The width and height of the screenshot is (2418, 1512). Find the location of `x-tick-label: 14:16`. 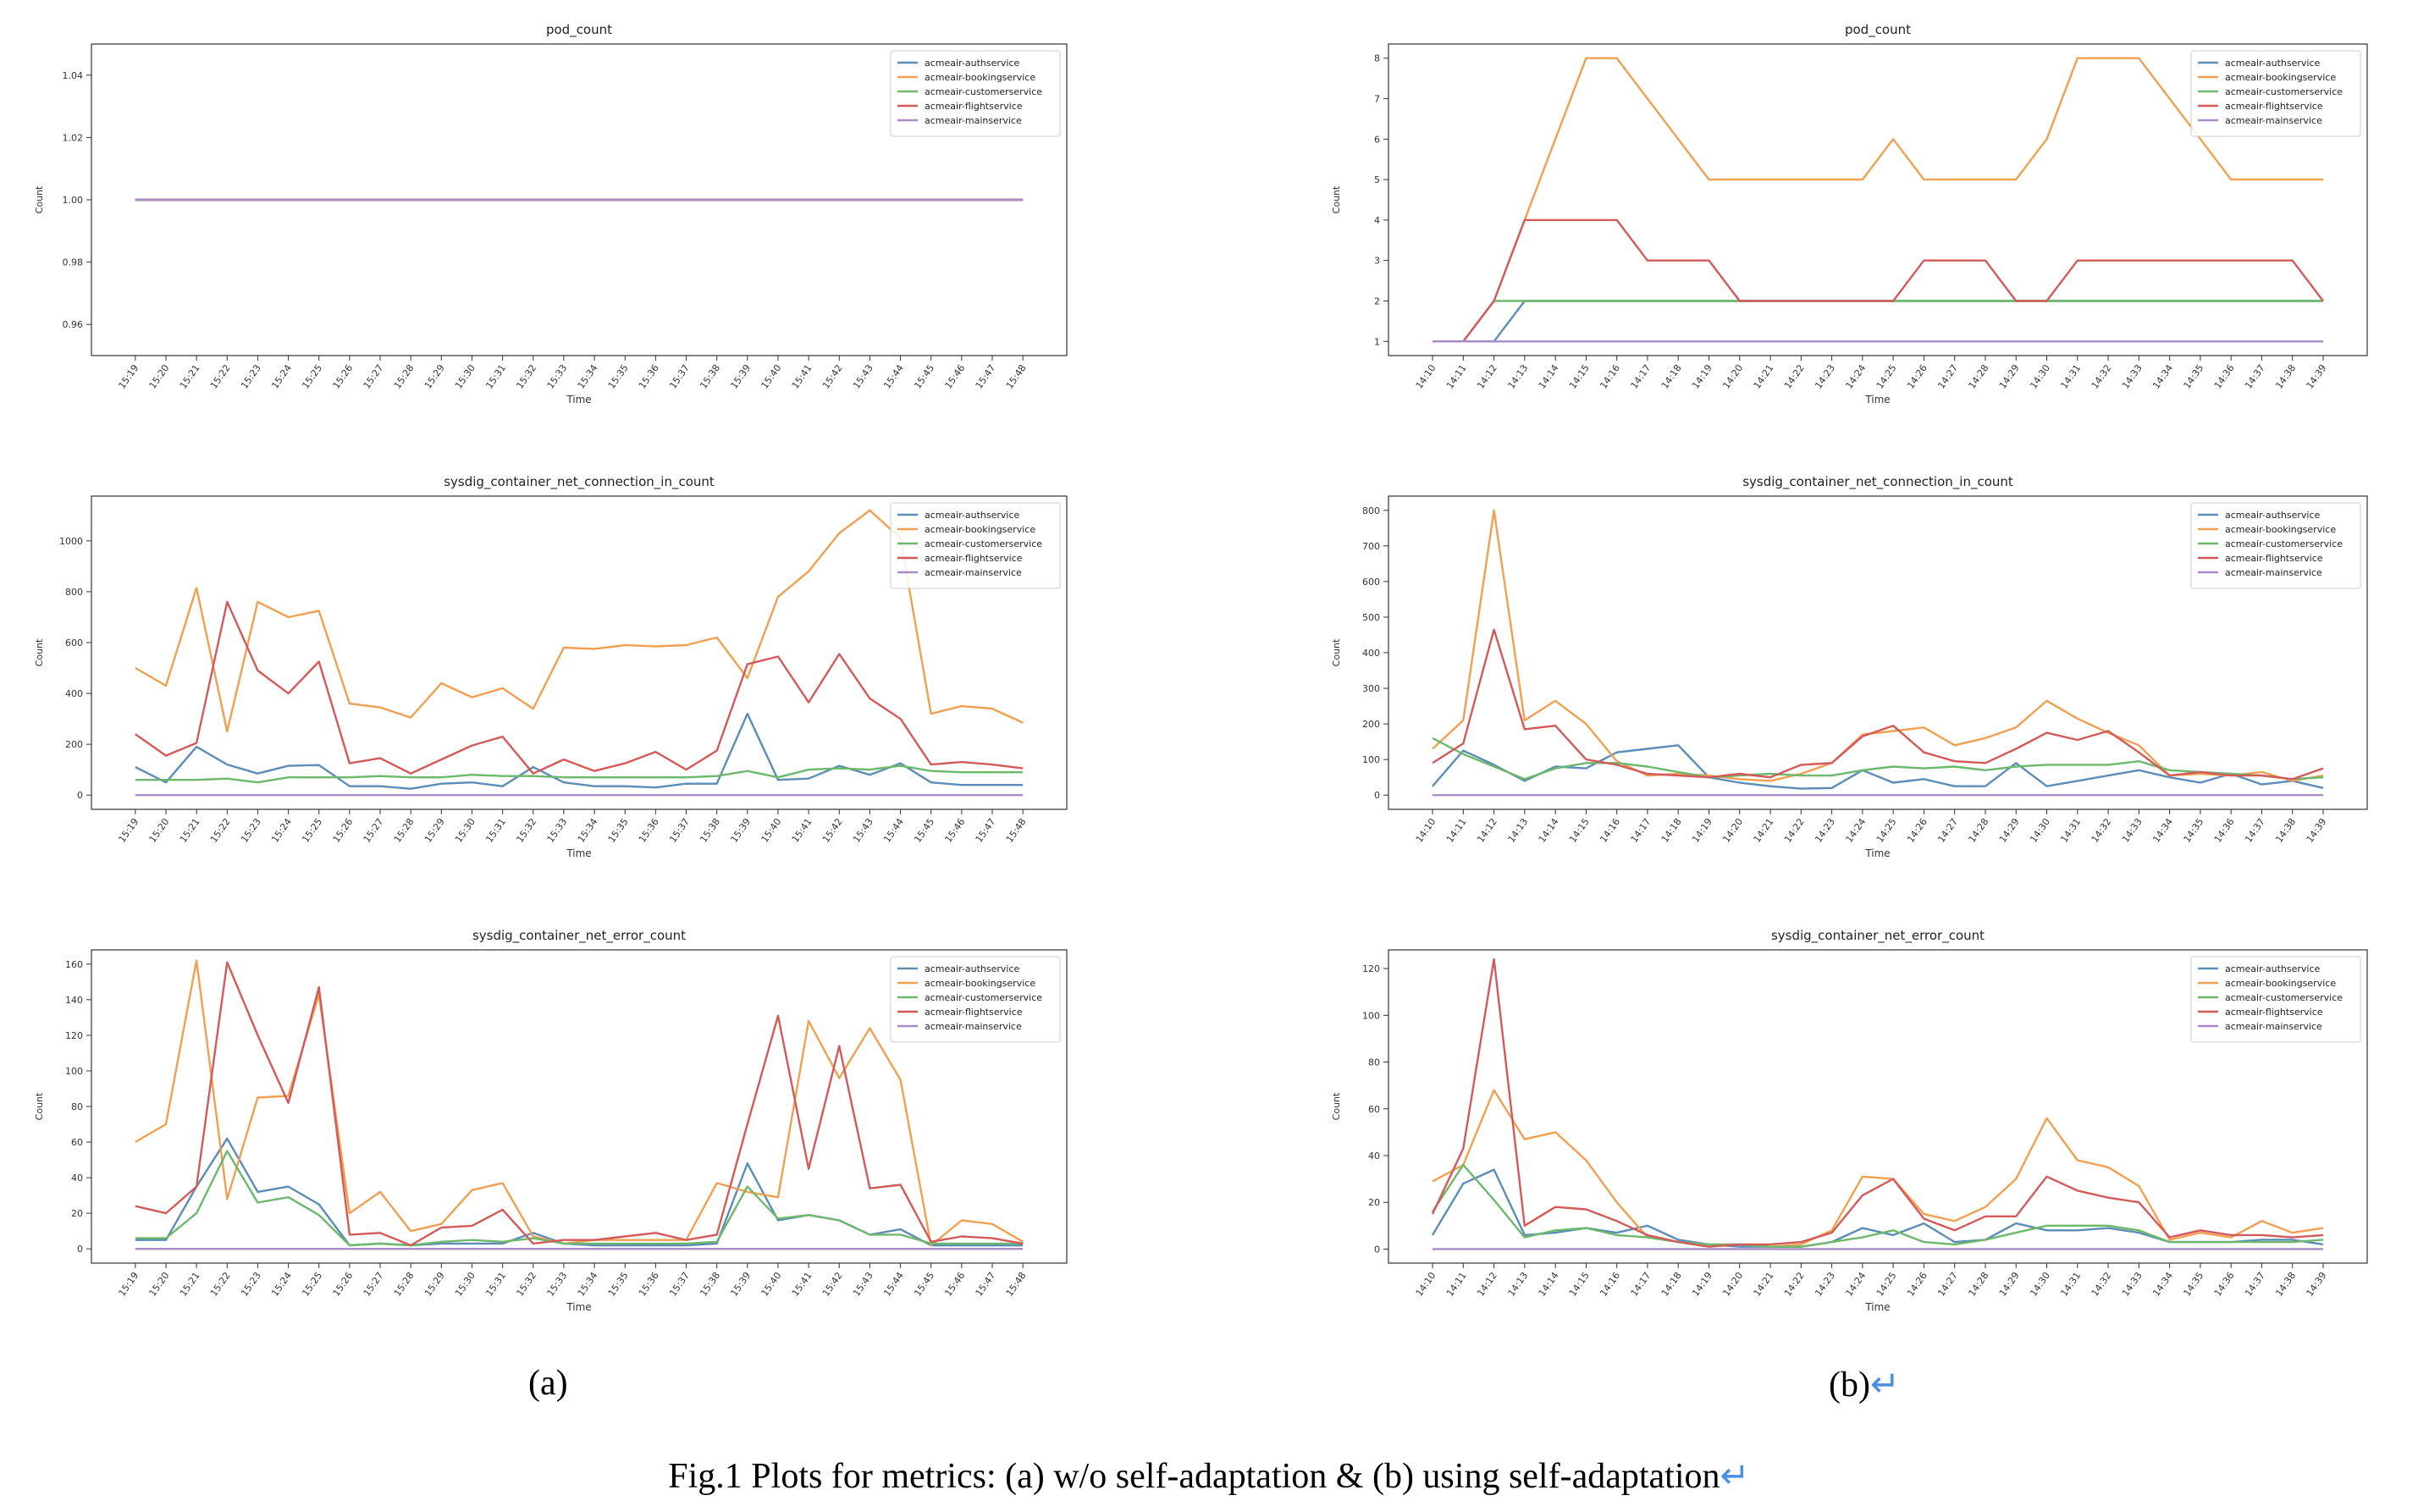

x-tick-label: 14:16 is located at coordinates (1610, 1284).